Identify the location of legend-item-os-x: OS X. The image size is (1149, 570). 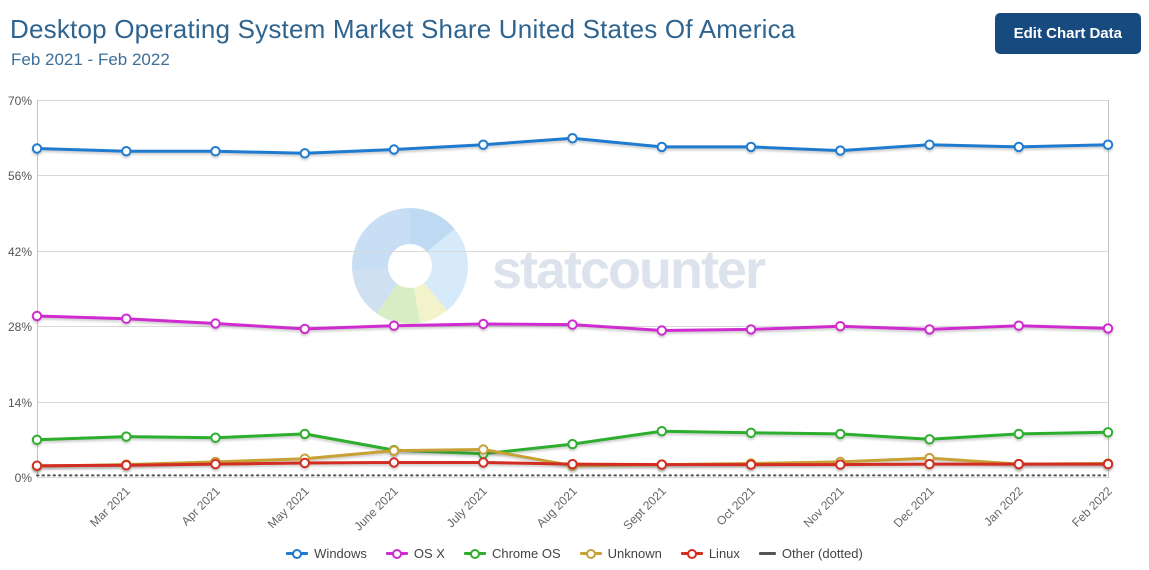
(415, 553).